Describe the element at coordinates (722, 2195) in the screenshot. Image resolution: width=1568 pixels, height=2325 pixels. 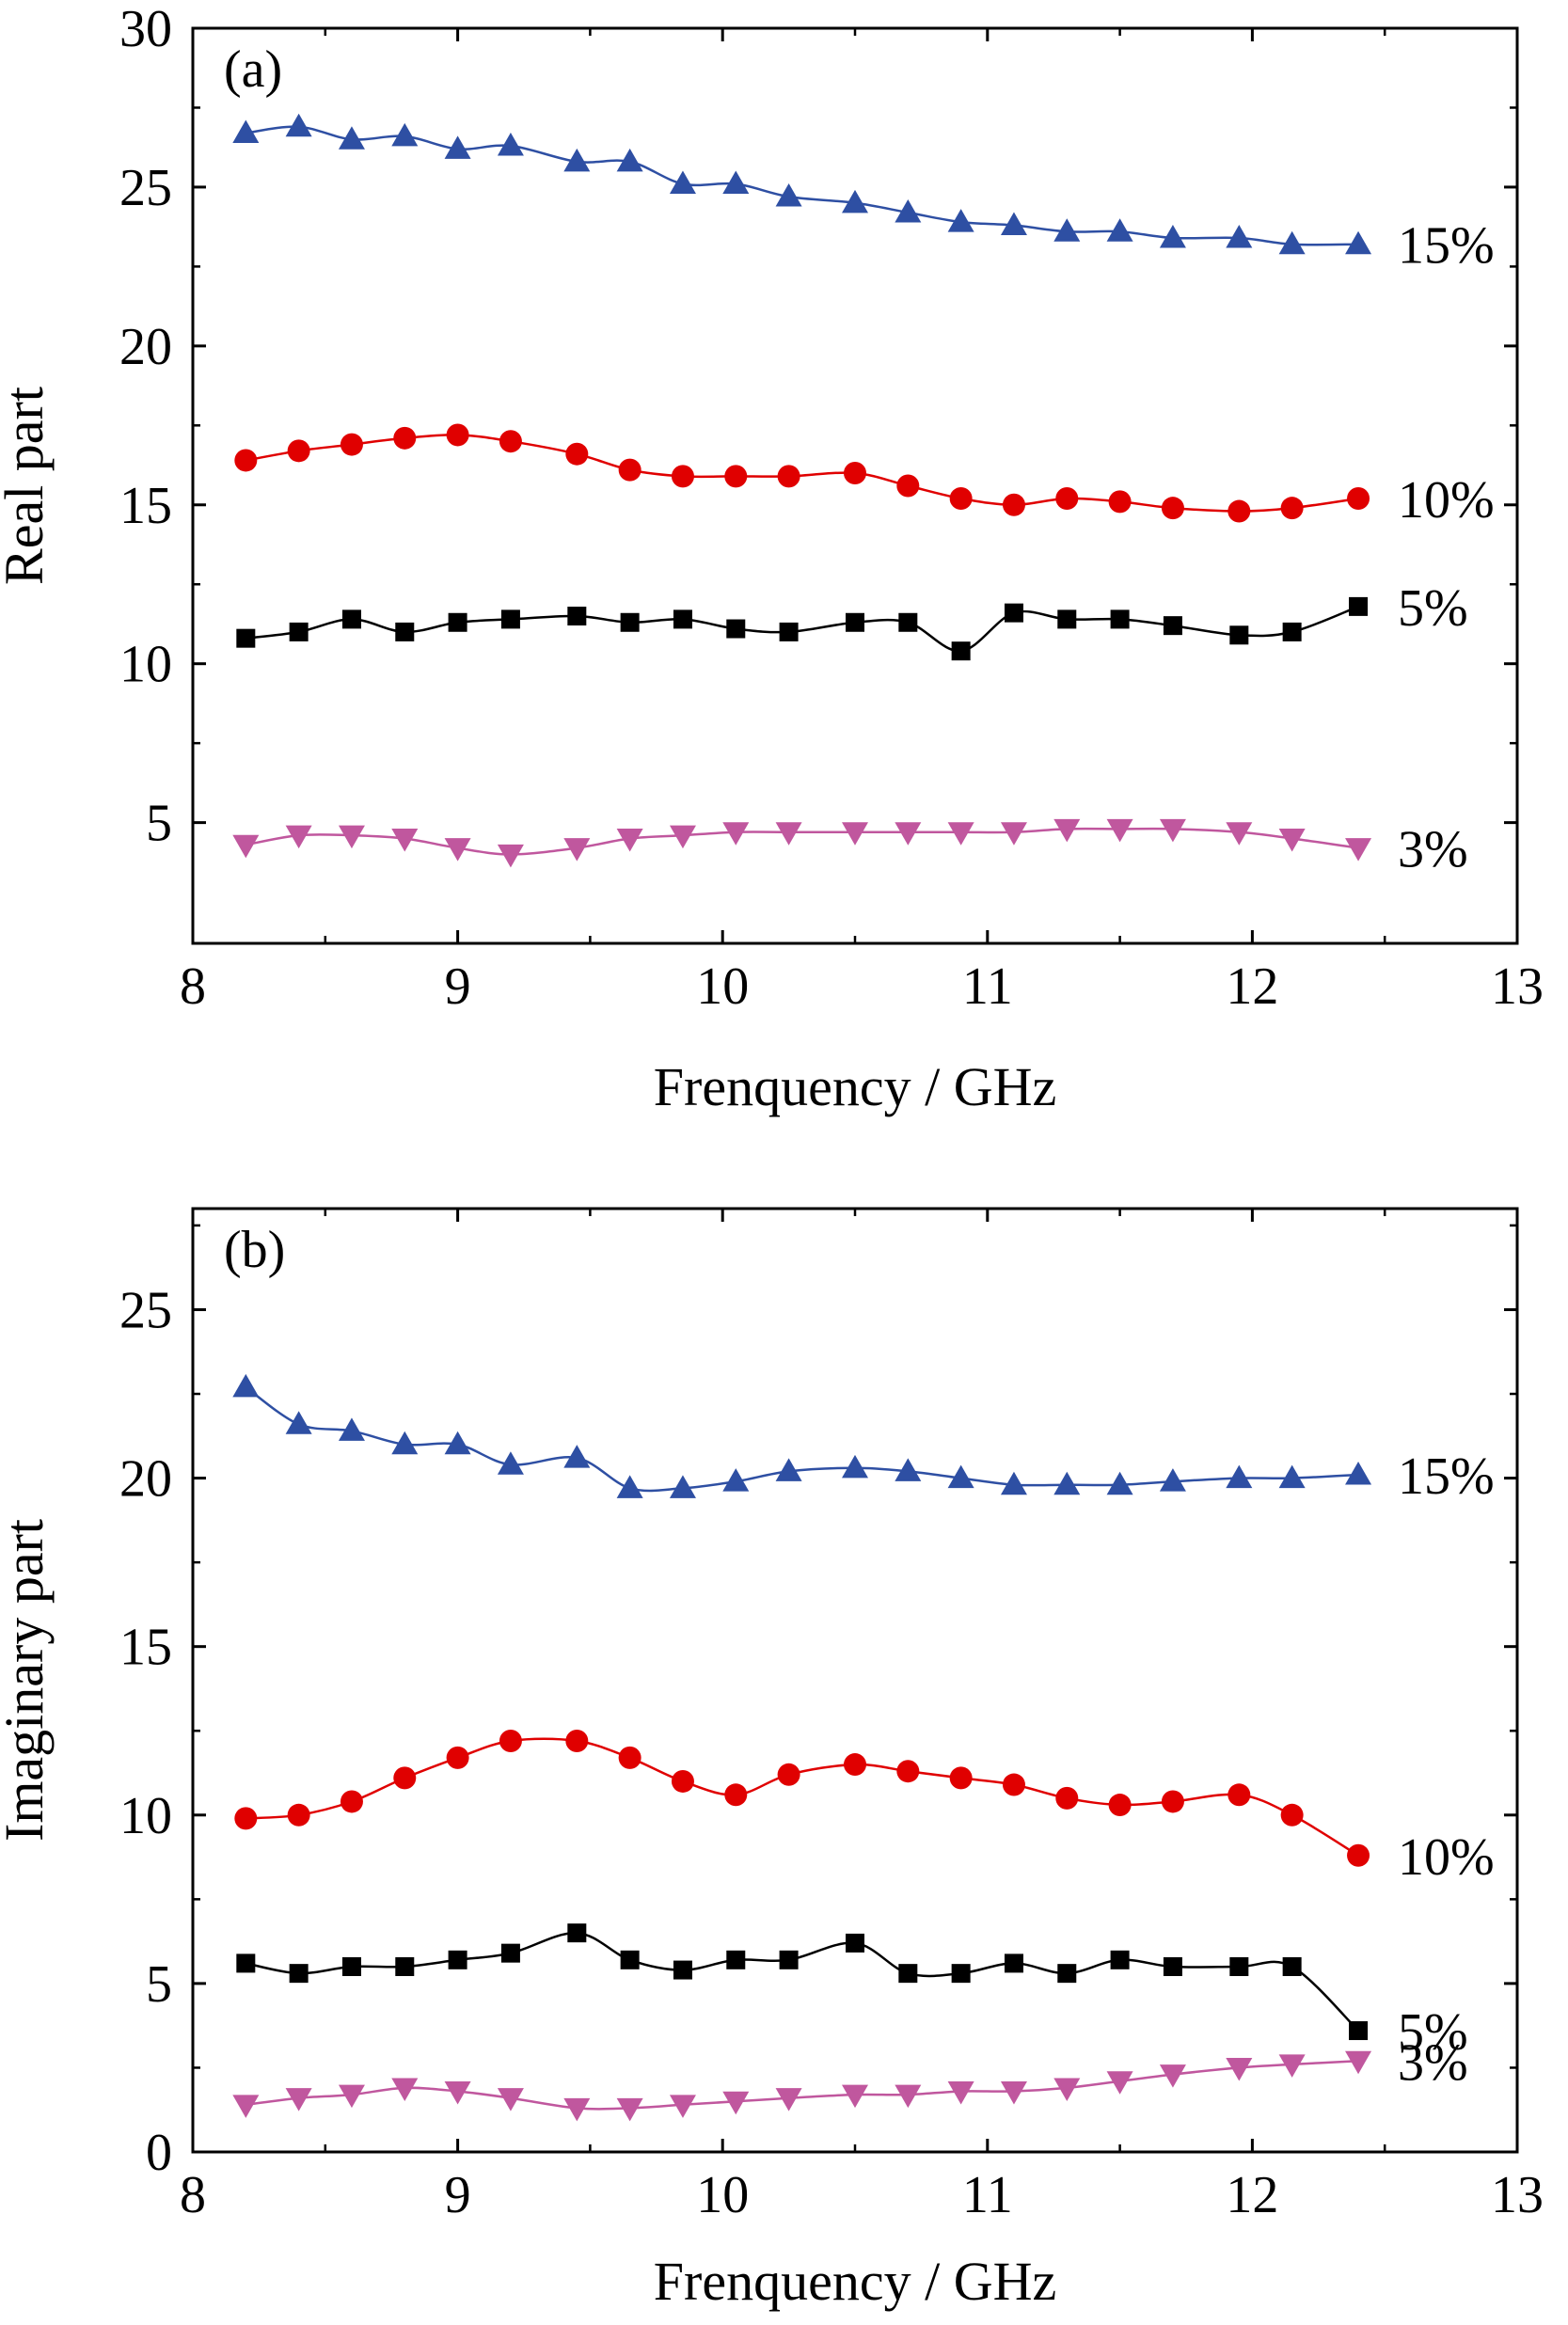
I see `x-tick-label: 10` at that location.